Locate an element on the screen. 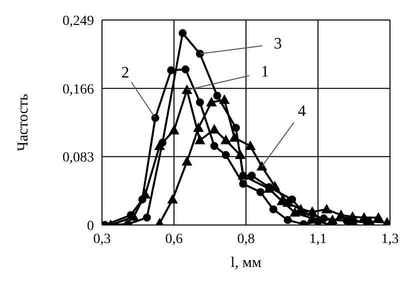 This screenshot has width=411, height=301. x-tick-label: 0,8 is located at coordinates (246, 239).